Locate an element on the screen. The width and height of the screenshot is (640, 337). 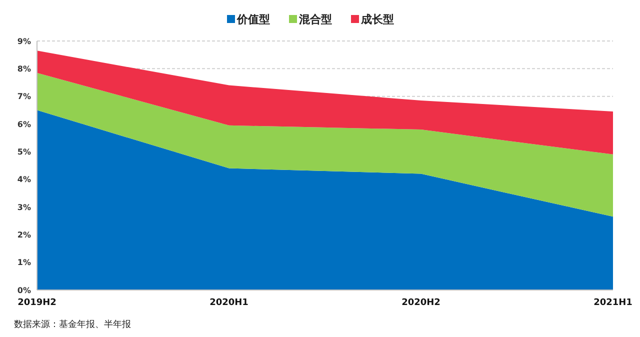
y-tick-label: 5% is located at coordinates (24, 151).